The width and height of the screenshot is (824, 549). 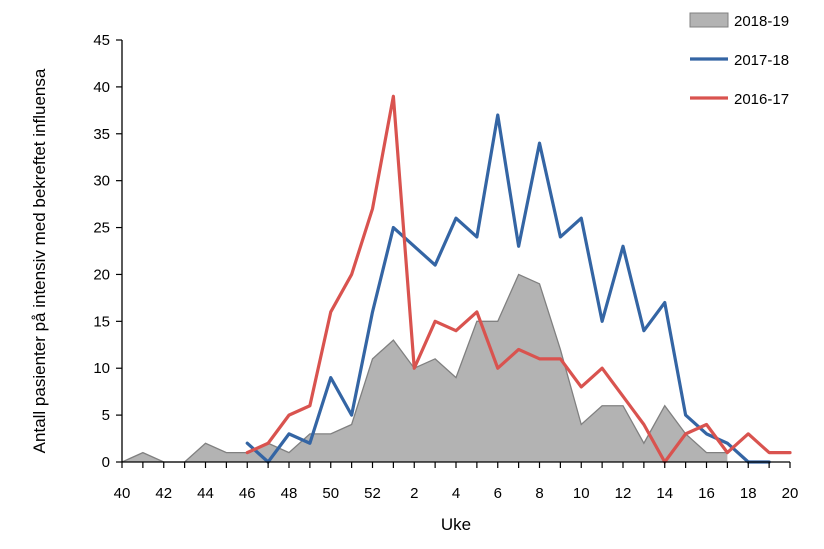 What do you see at coordinates (623, 493) in the screenshot?
I see `x-tick-label: 12` at bounding box center [623, 493].